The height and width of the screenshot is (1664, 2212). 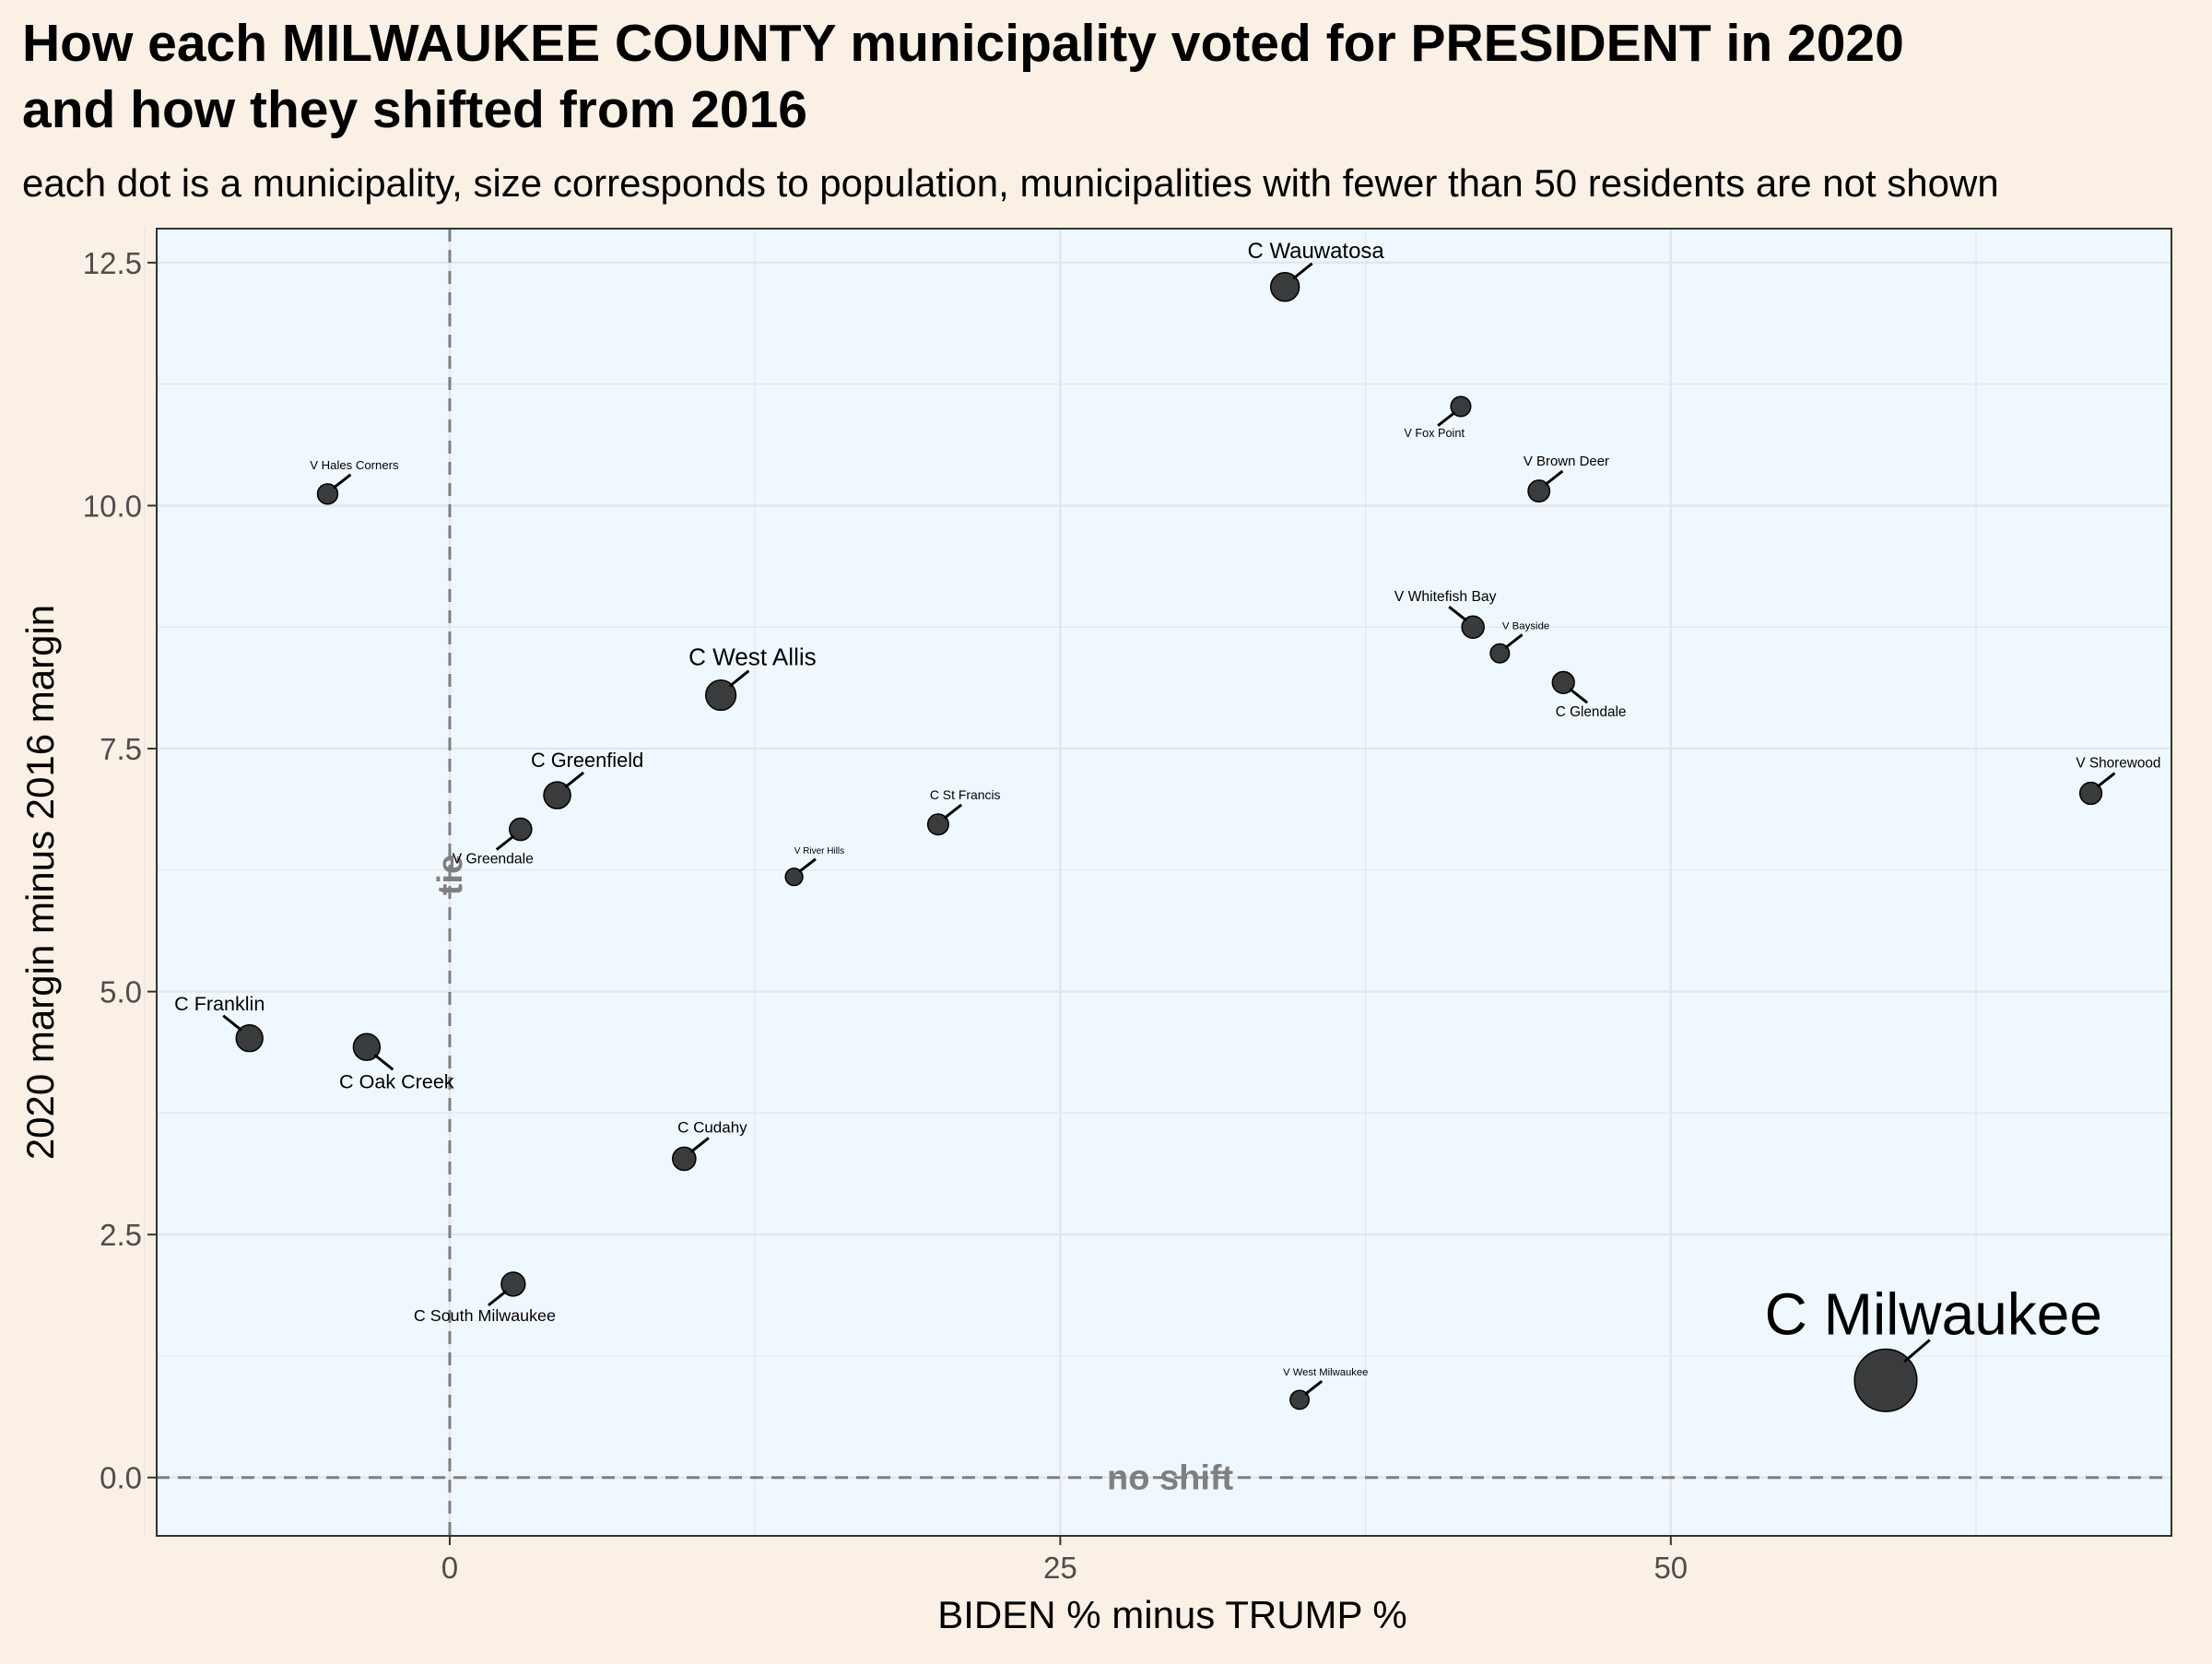 I want to click on point-label-v-whitefish-bay: V Whitefish Bay, so click(x=1445, y=597).